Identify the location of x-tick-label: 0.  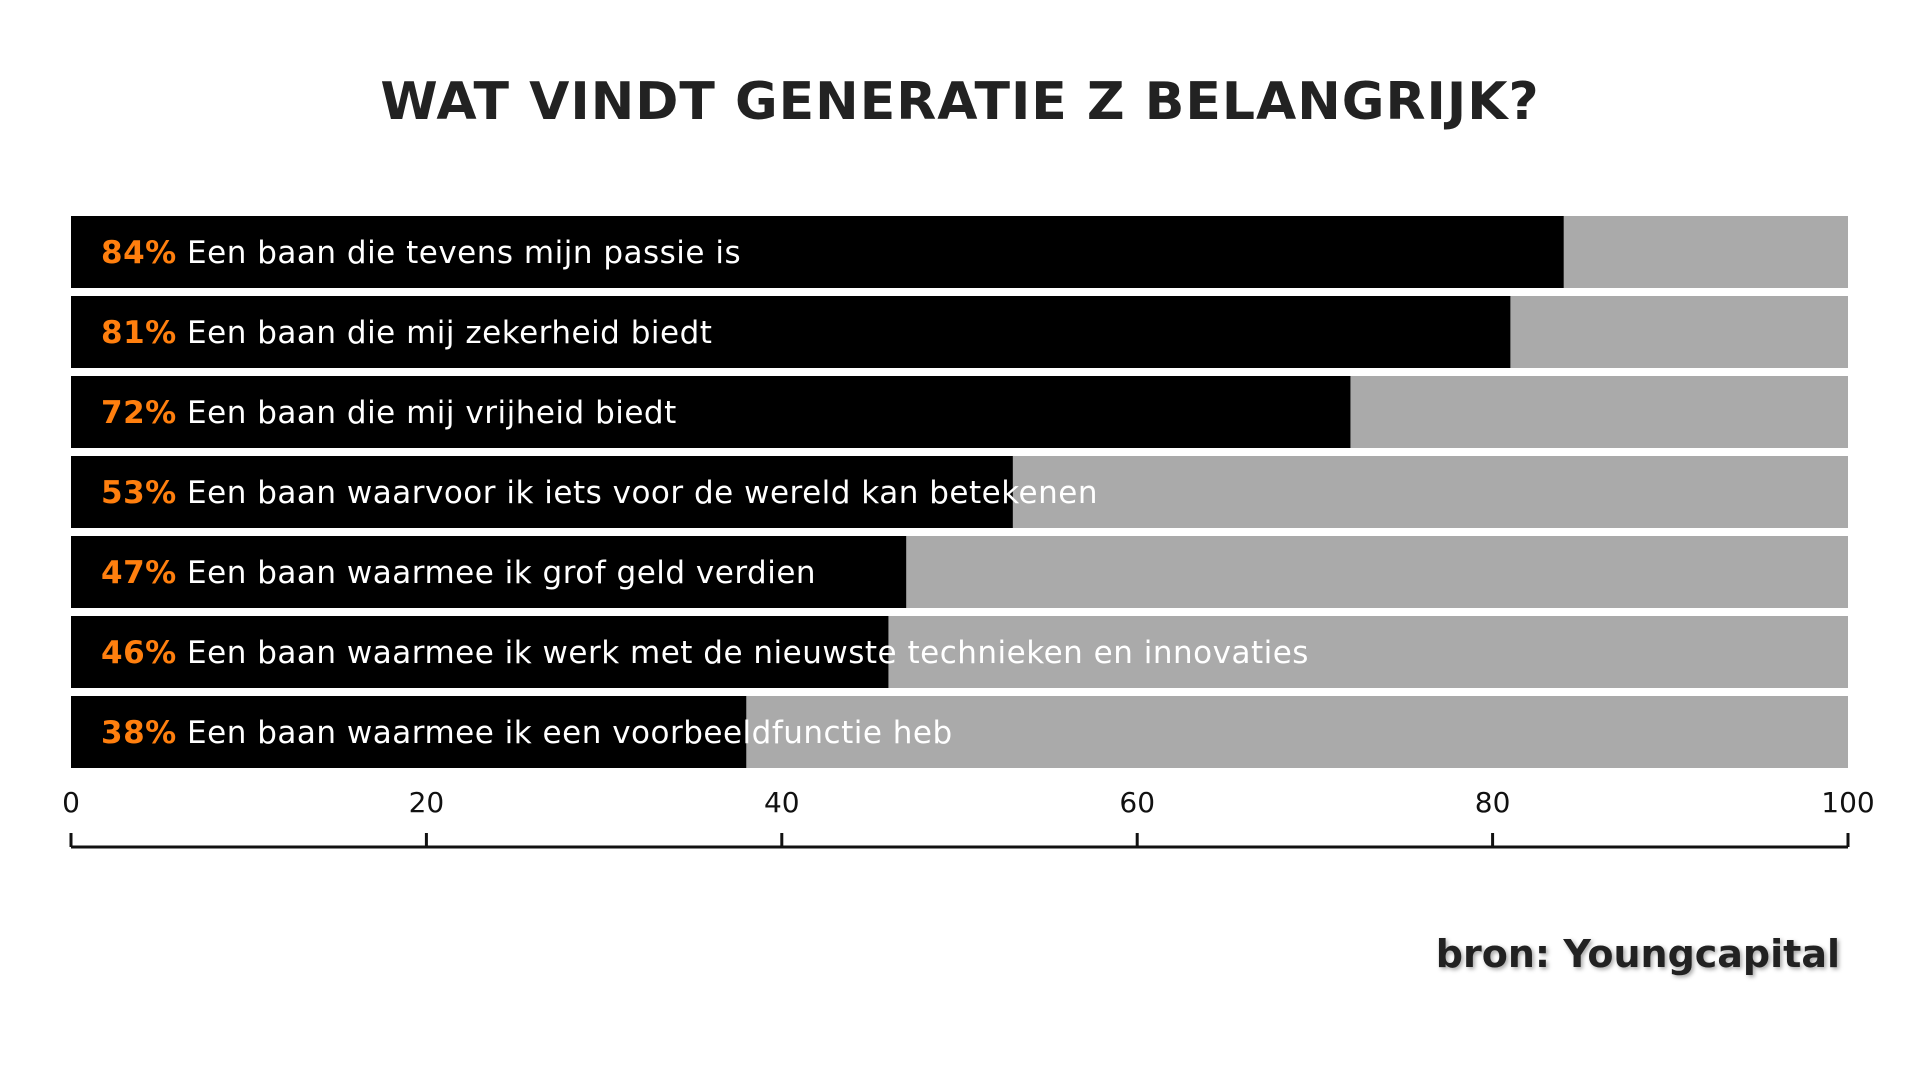
(71, 802).